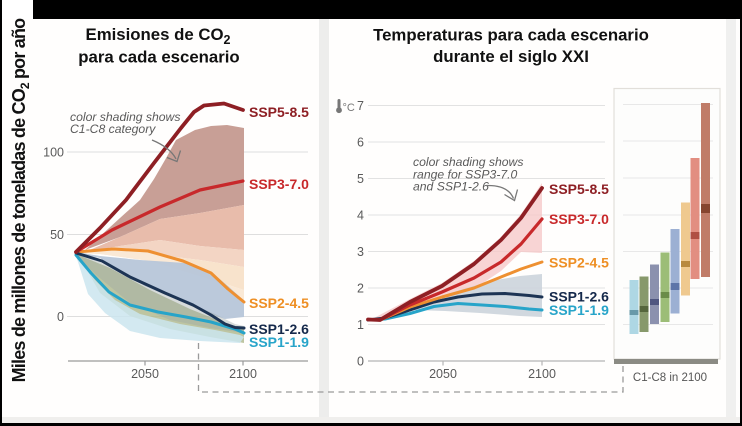 The width and height of the screenshot is (742, 426). I want to click on svg-text: C1-C8 in 2100, so click(670, 378).